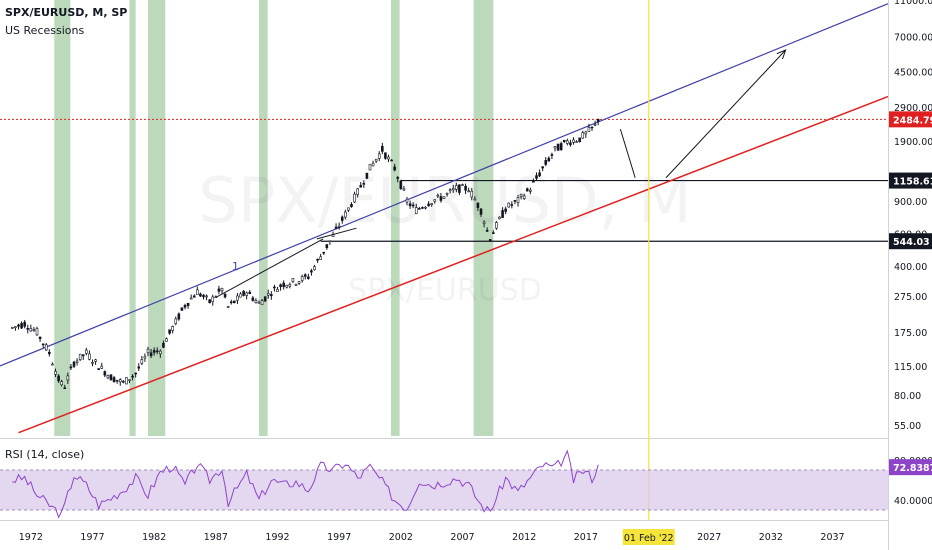  I want to click on time-tick-label: 1997, so click(339, 537).